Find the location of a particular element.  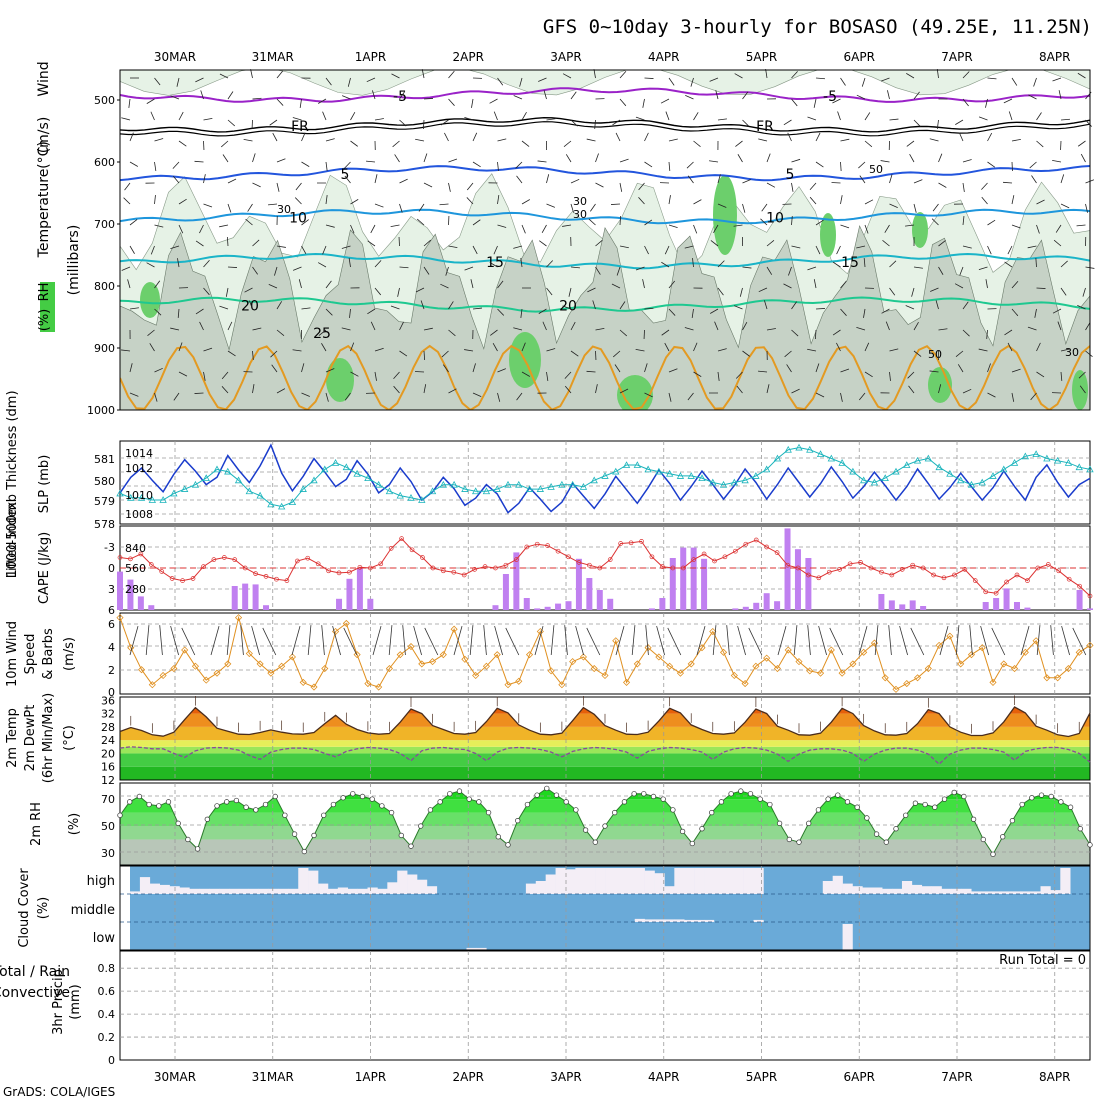

rh-fill-top is located at coordinates (605, 83).